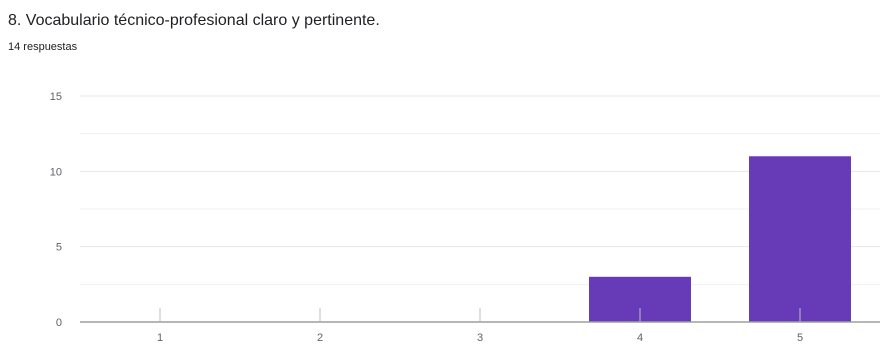  What do you see at coordinates (640, 338) in the screenshot?
I see `x-tick-label: 4` at bounding box center [640, 338].